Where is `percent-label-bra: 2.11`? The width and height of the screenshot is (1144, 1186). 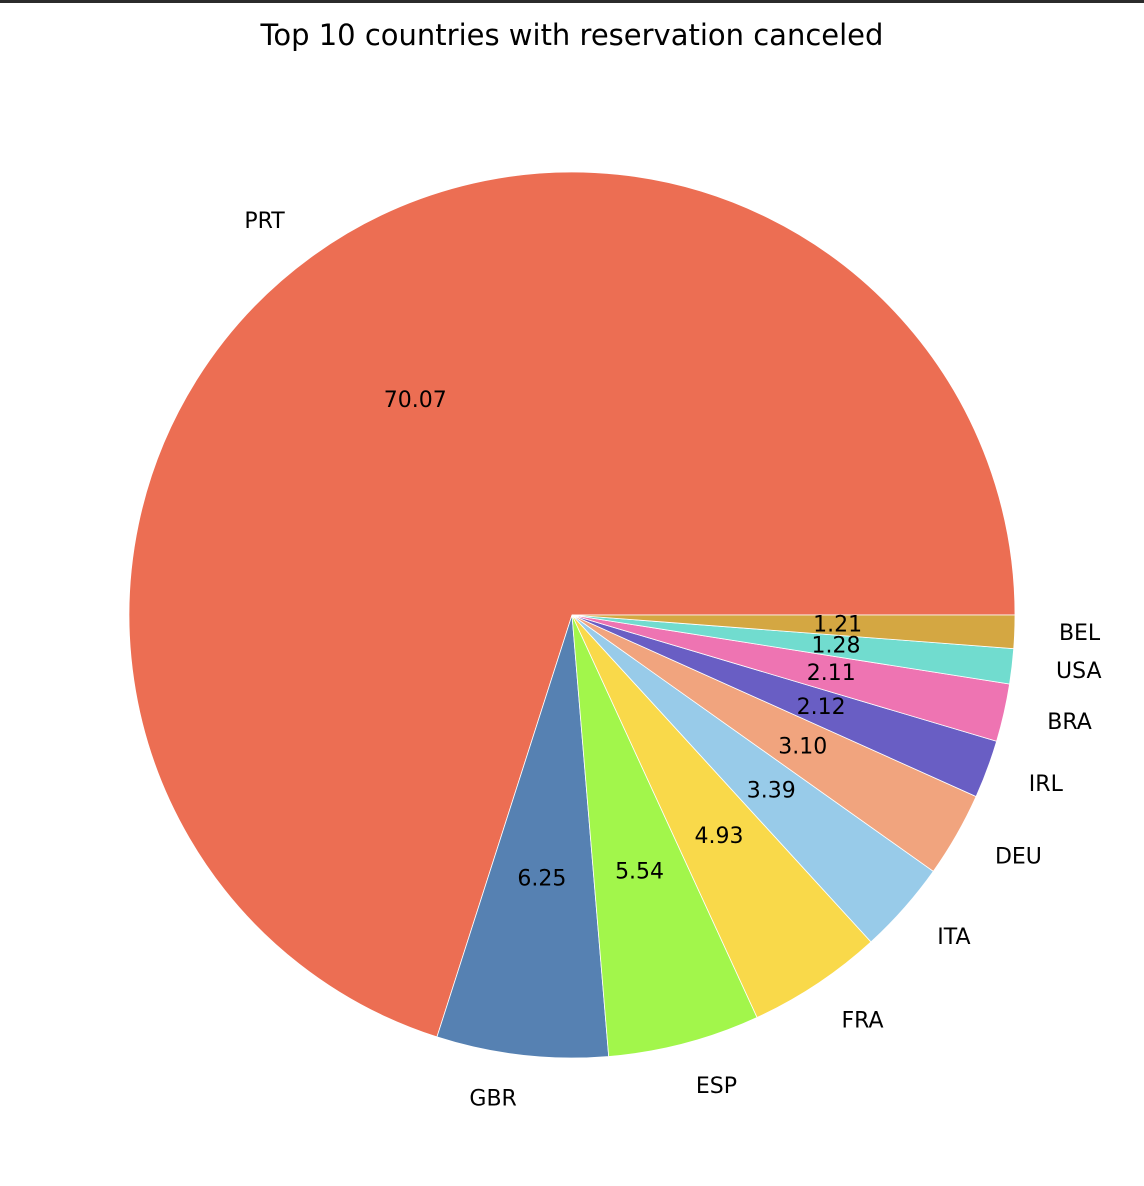 percent-label-bra: 2.11 is located at coordinates (831, 673).